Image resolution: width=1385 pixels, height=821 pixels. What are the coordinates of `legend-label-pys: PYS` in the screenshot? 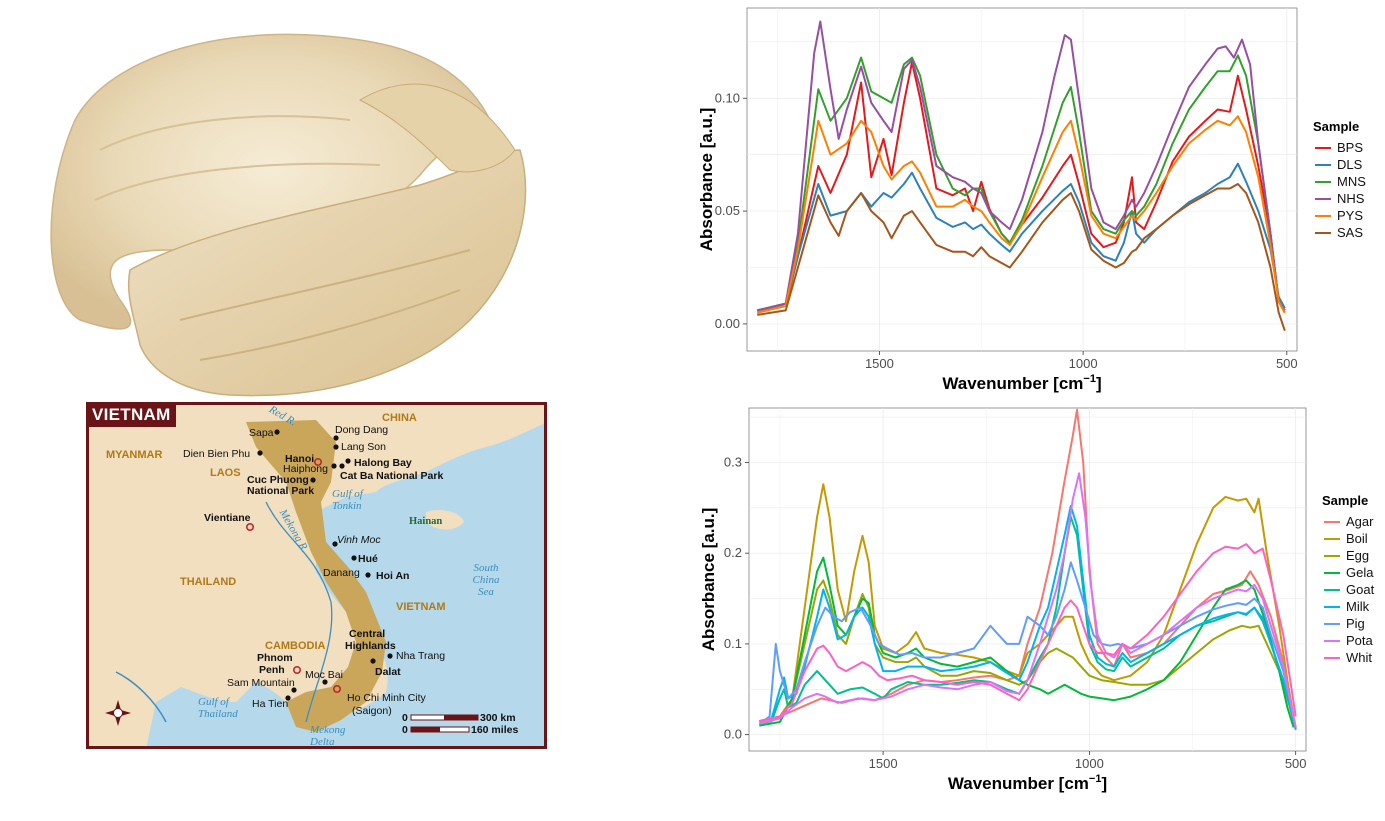 It's located at (1350, 215).